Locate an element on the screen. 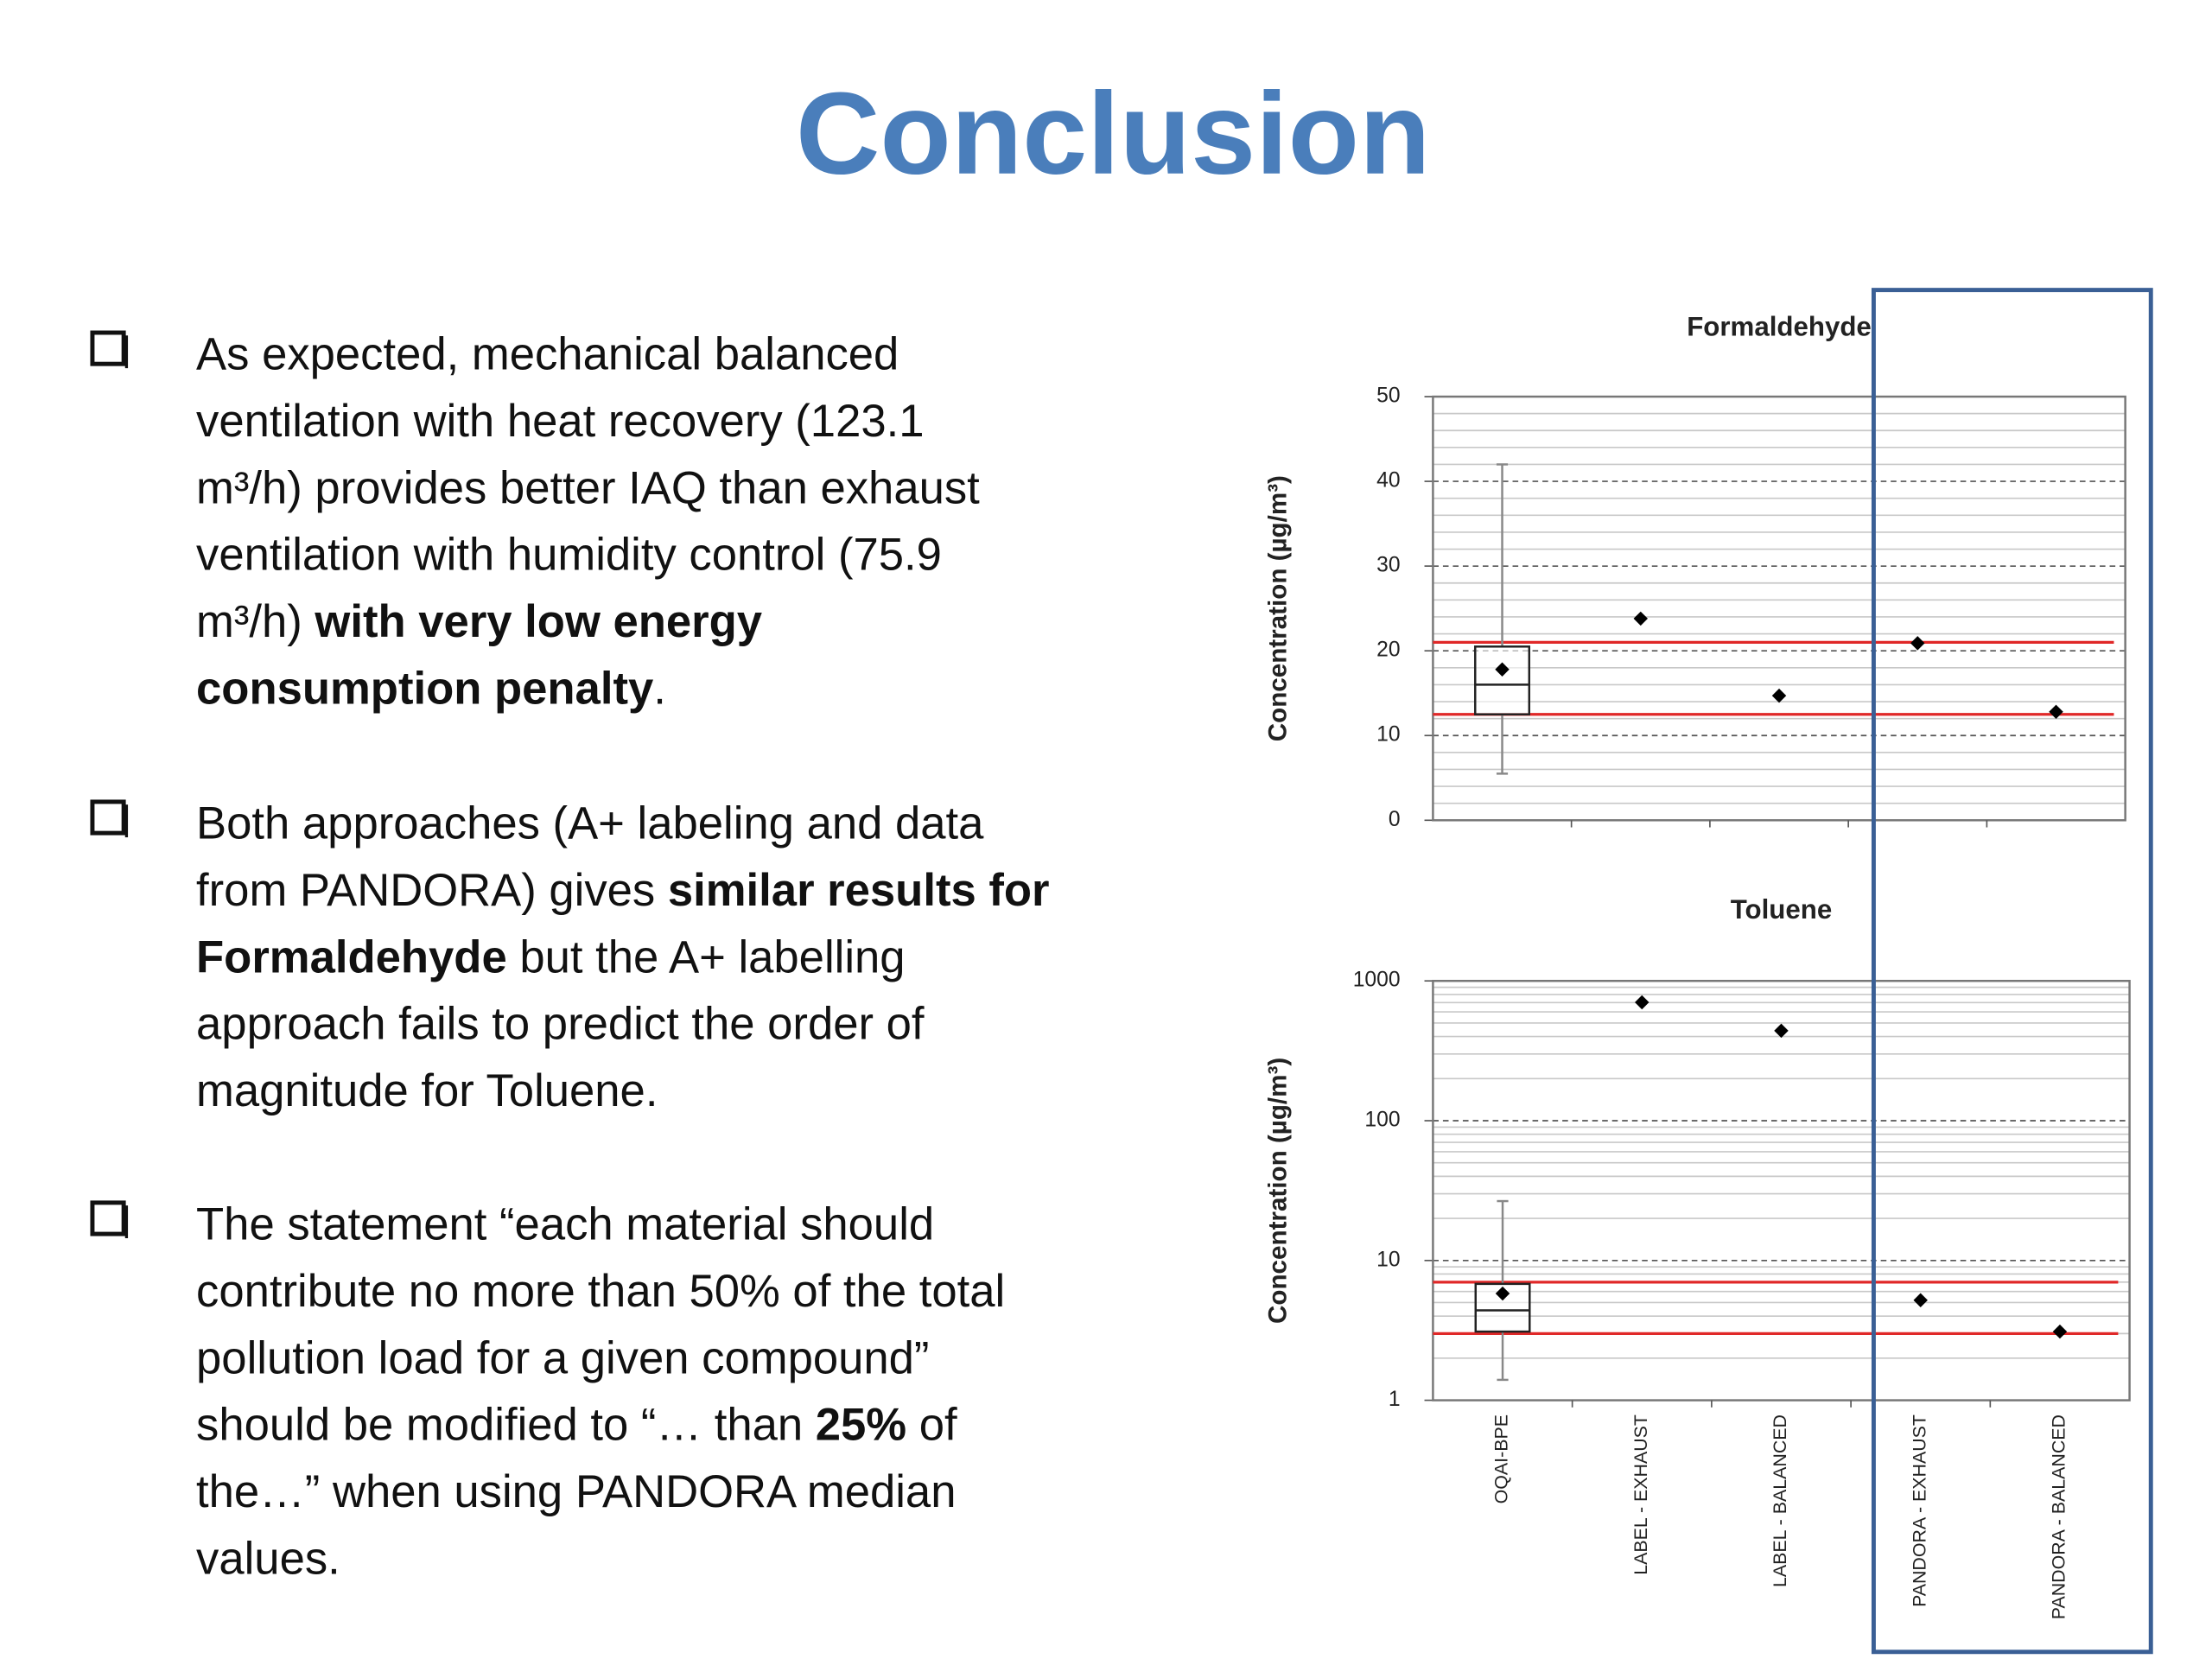  bullet-line: from PANDORA) gives similar results for is located at coordinates (622, 890).